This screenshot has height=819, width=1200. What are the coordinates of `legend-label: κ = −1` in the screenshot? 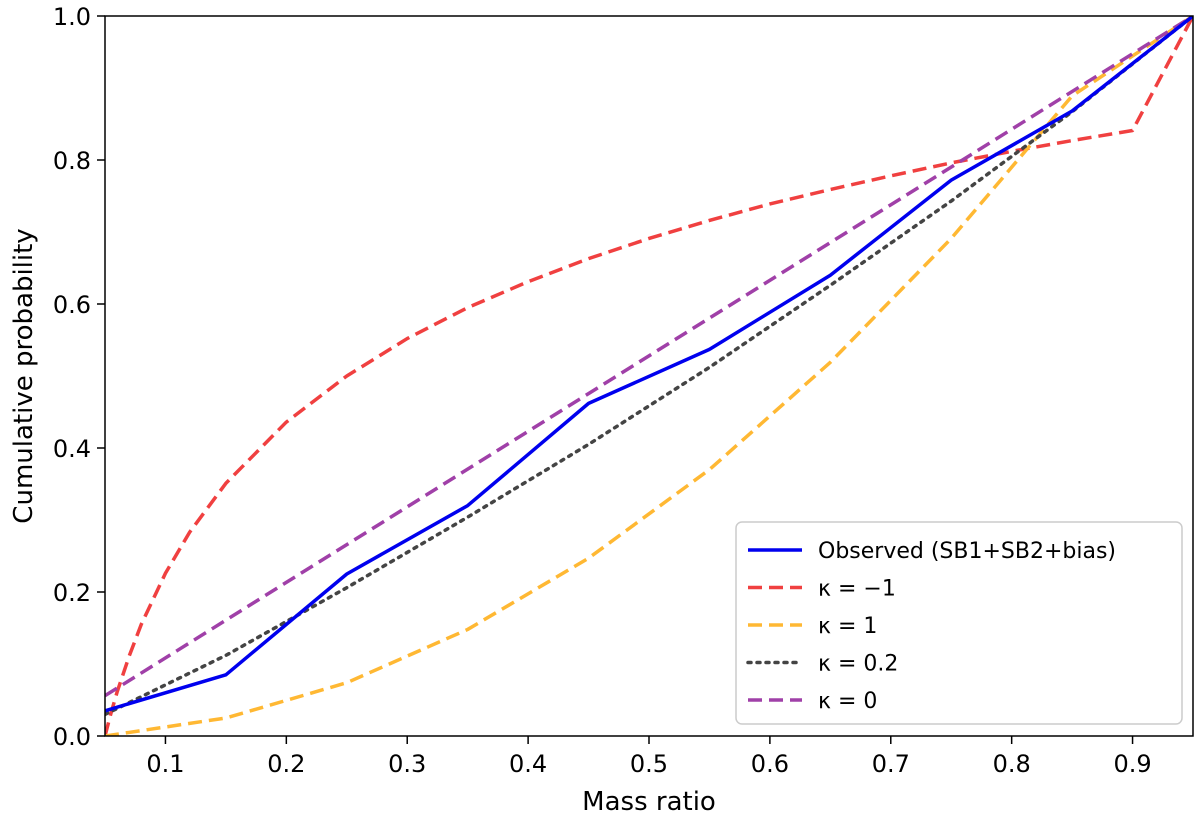 It's located at (857, 589).